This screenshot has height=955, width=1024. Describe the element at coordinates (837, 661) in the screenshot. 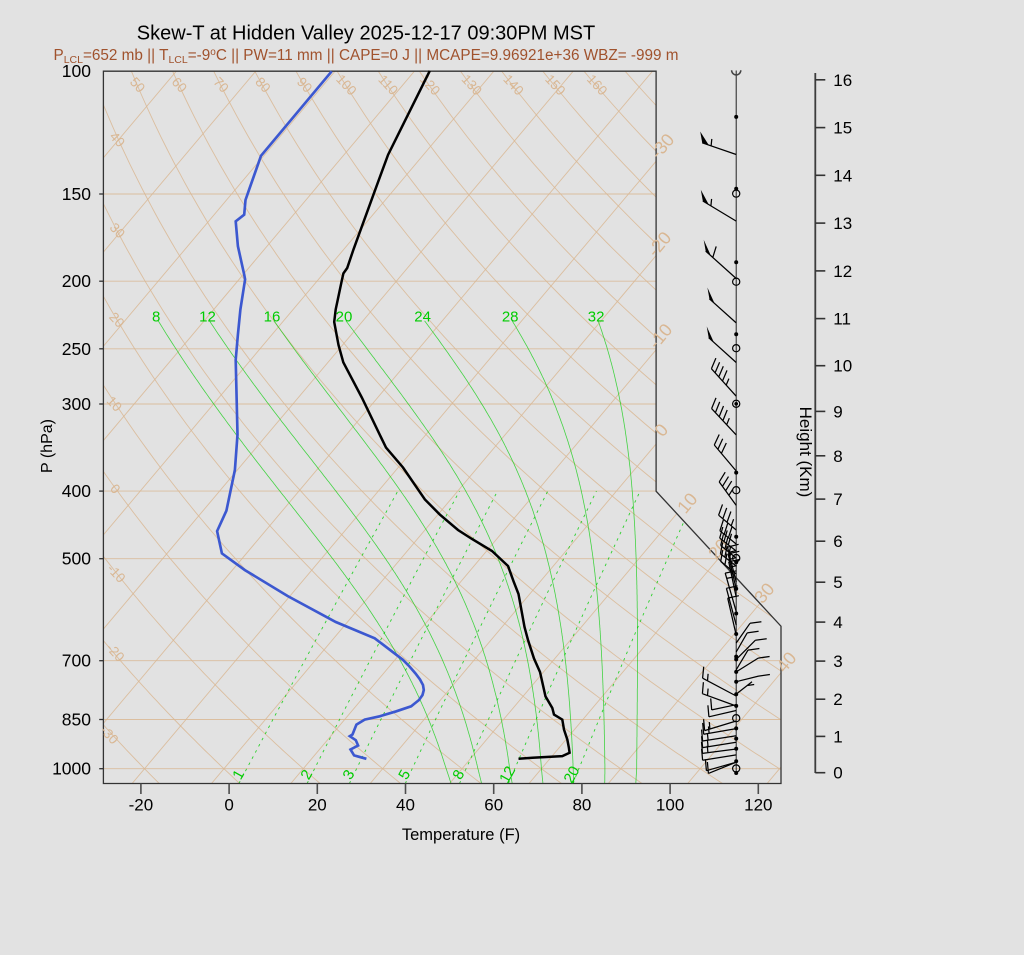

I see `svg-text: 3` at that location.